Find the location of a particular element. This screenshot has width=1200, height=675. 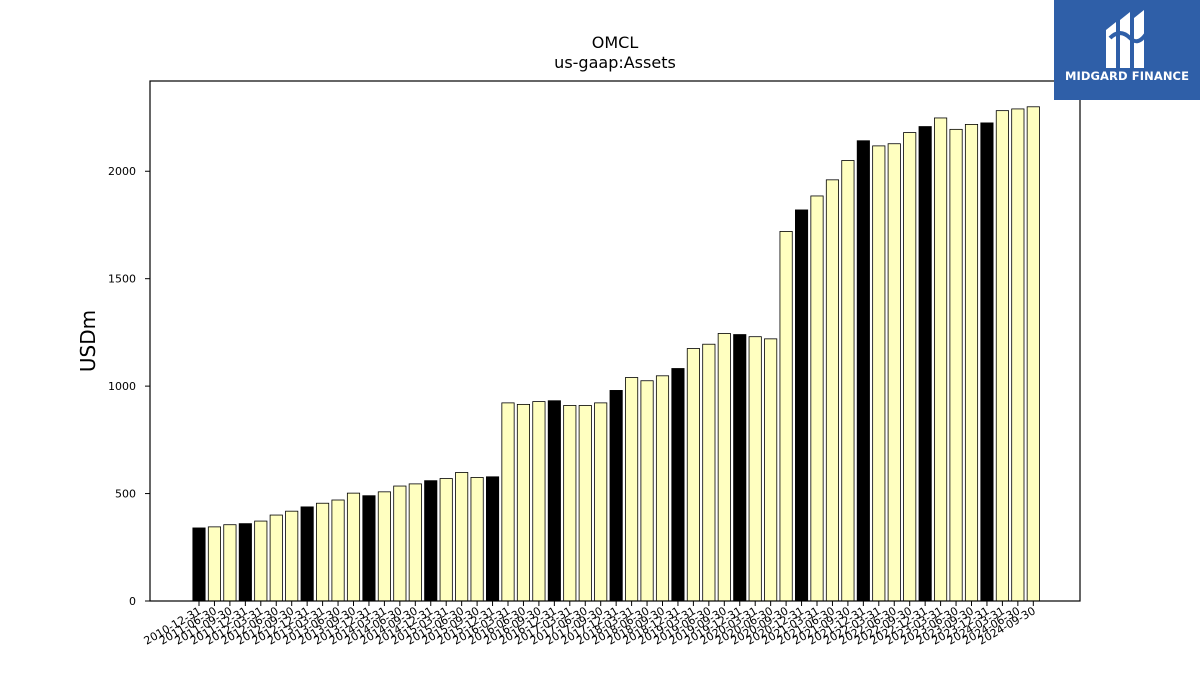

logo-text: MIDGARD FINANCE is located at coordinates (1127, 76).